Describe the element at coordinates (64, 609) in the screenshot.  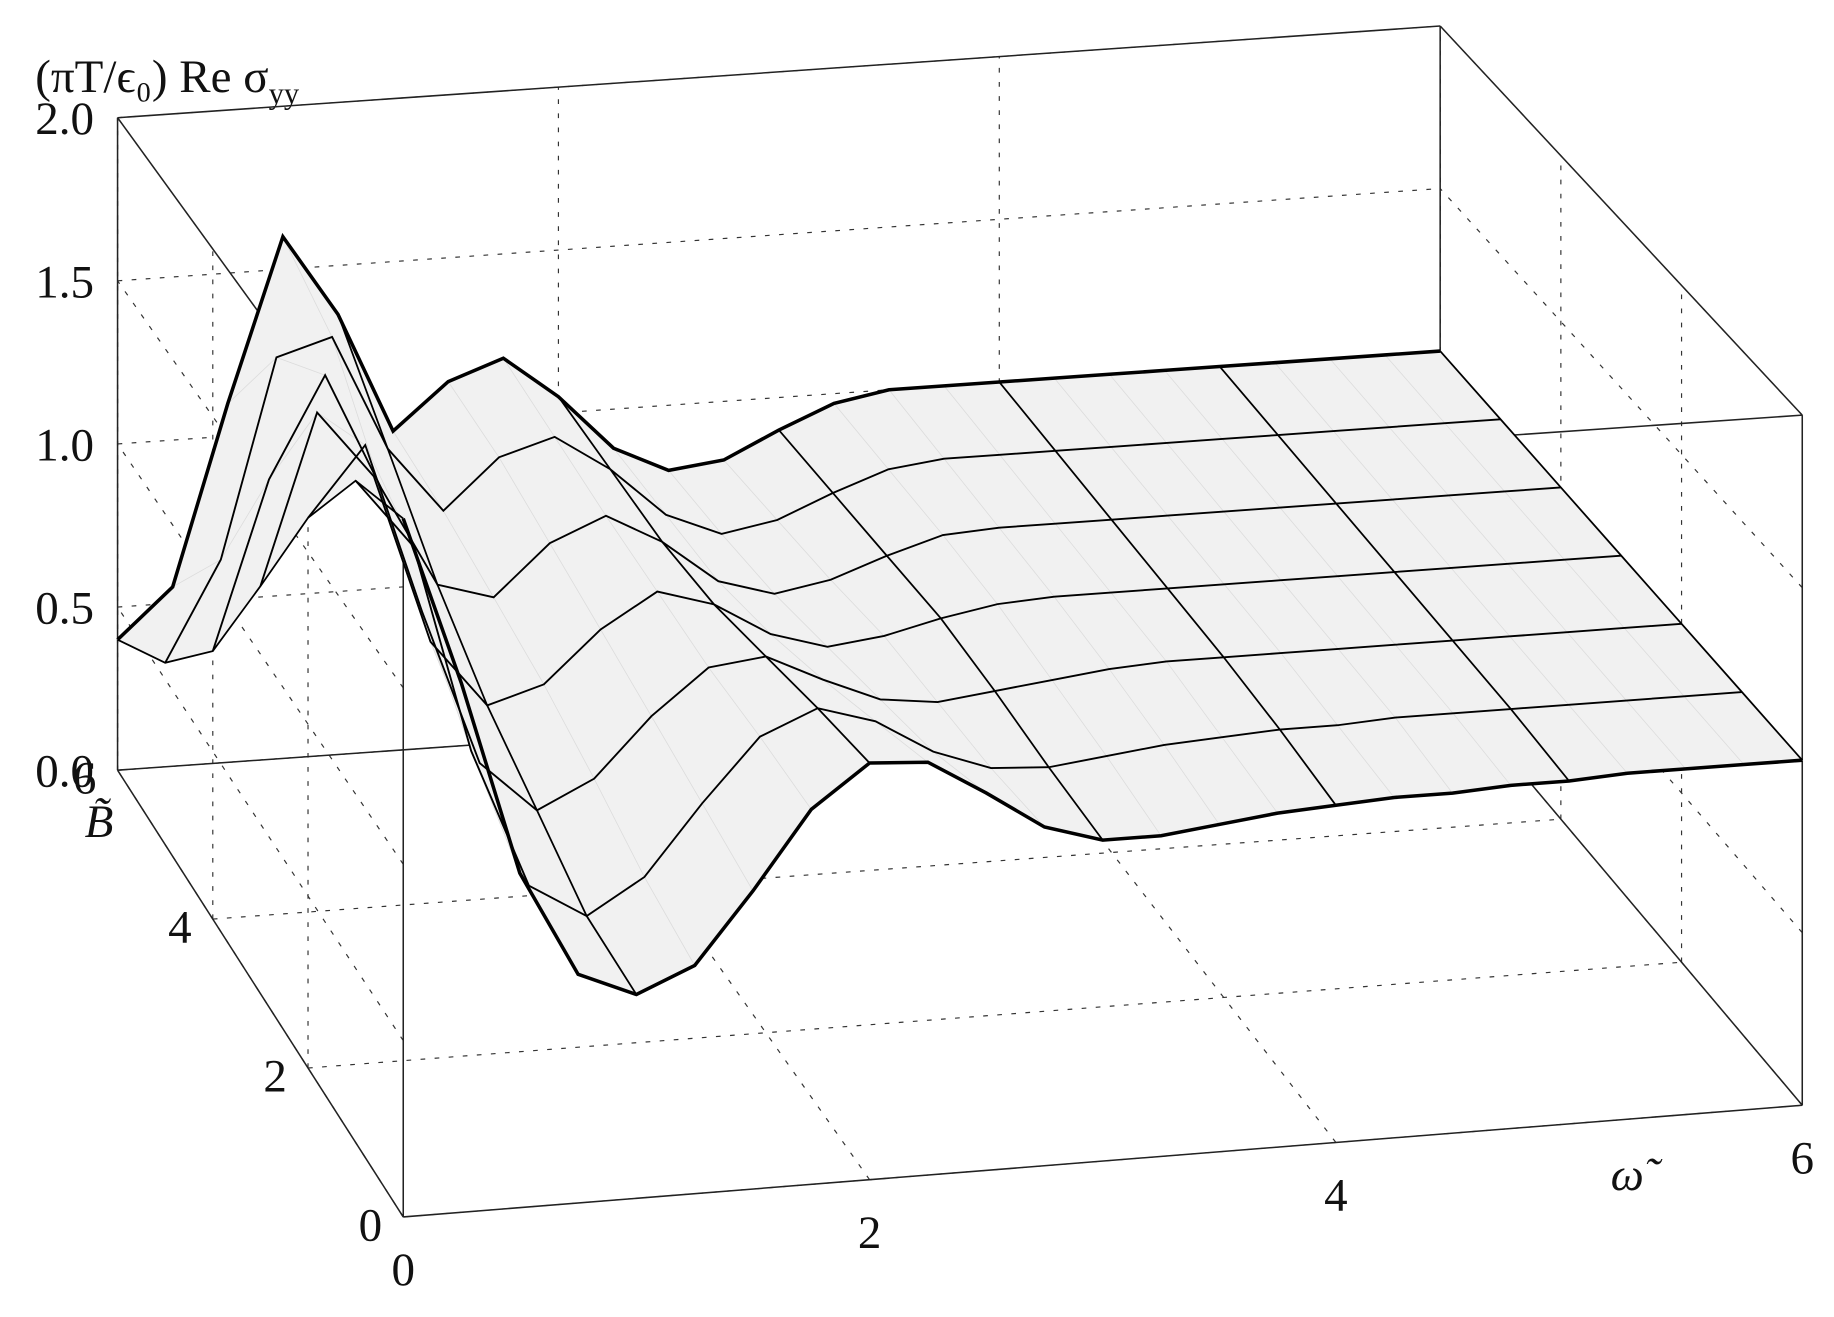
I see `z-tick-label: 0.5` at that location.